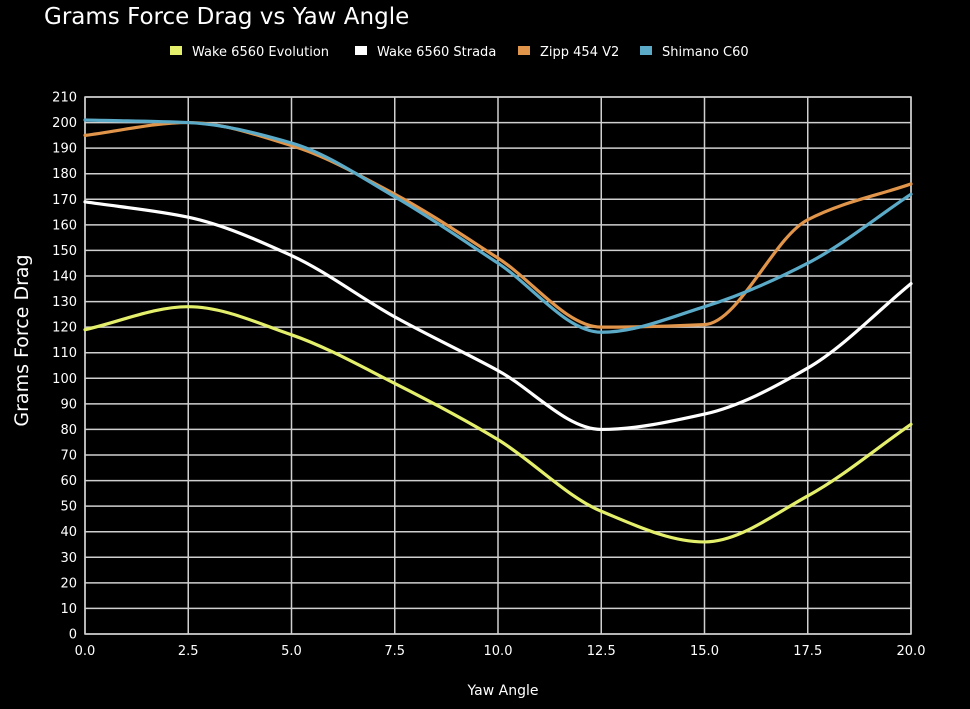  Describe the element at coordinates (68, 507) in the screenshot. I see `y-tick-label: 50` at that location.